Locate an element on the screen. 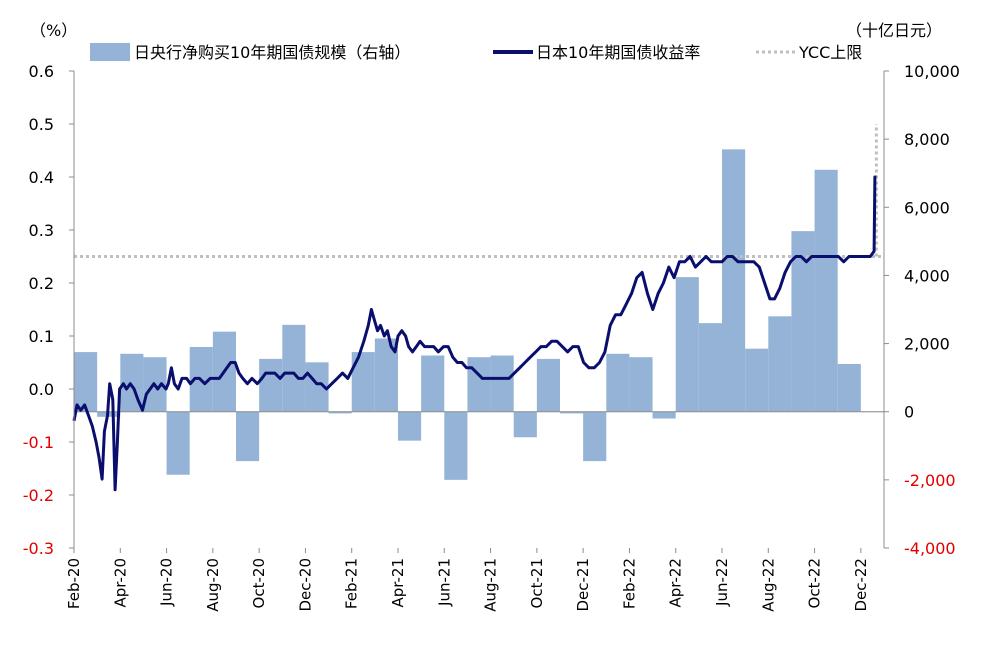 This screenshot has width=988, height=656. left-tick-label: -0.1 is located at coordinates (38, 442).